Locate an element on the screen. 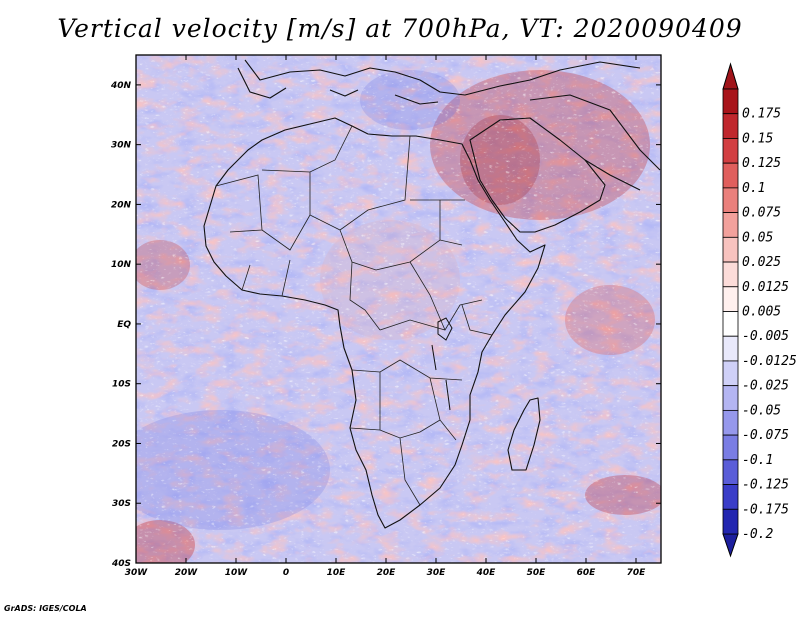 The height and width of the screenshot is (618, 800). colorbar-label: 0.1 is located at coordinates (753, 188).